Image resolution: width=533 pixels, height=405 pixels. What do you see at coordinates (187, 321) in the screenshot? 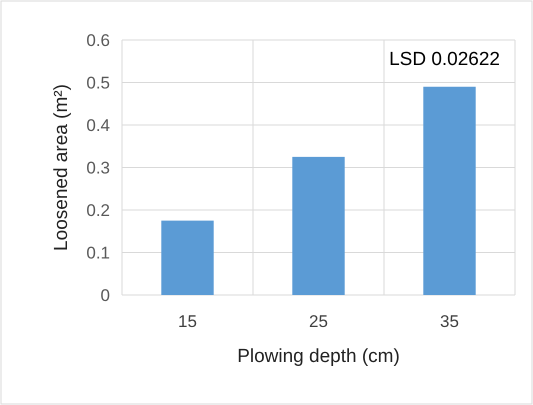
I see `x-tick-label: 15` at bounding box center [187, 321].